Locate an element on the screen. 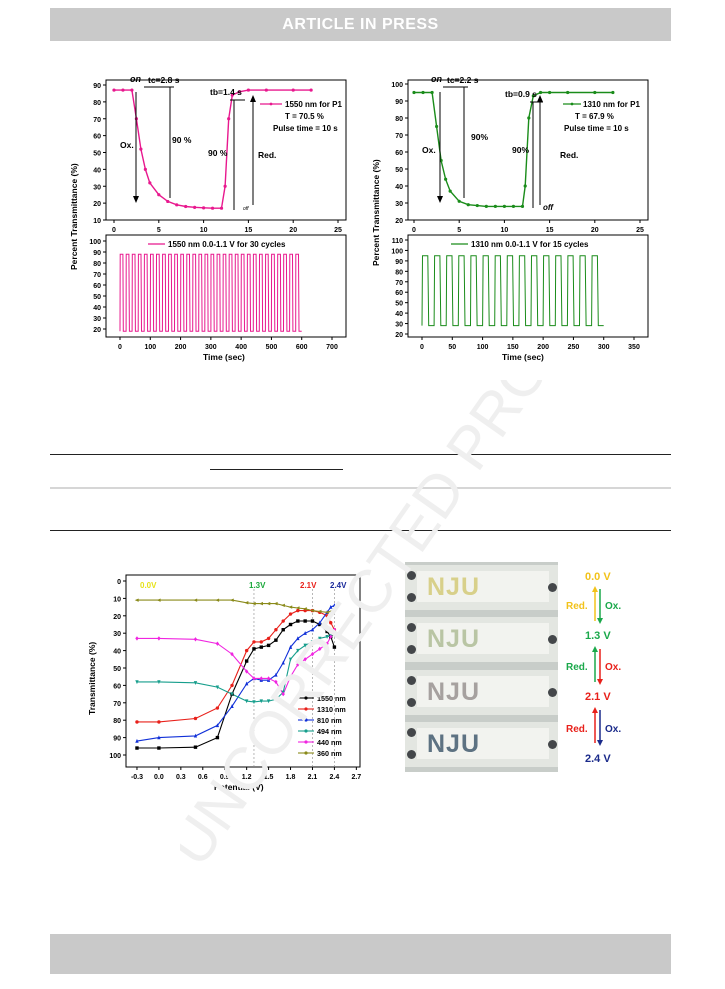 This screenshot has height=989, width=725. cycle-legend-label: 1310 nm 0.0-1.1 V for 15 cycles is located at coordinates (530, 244).